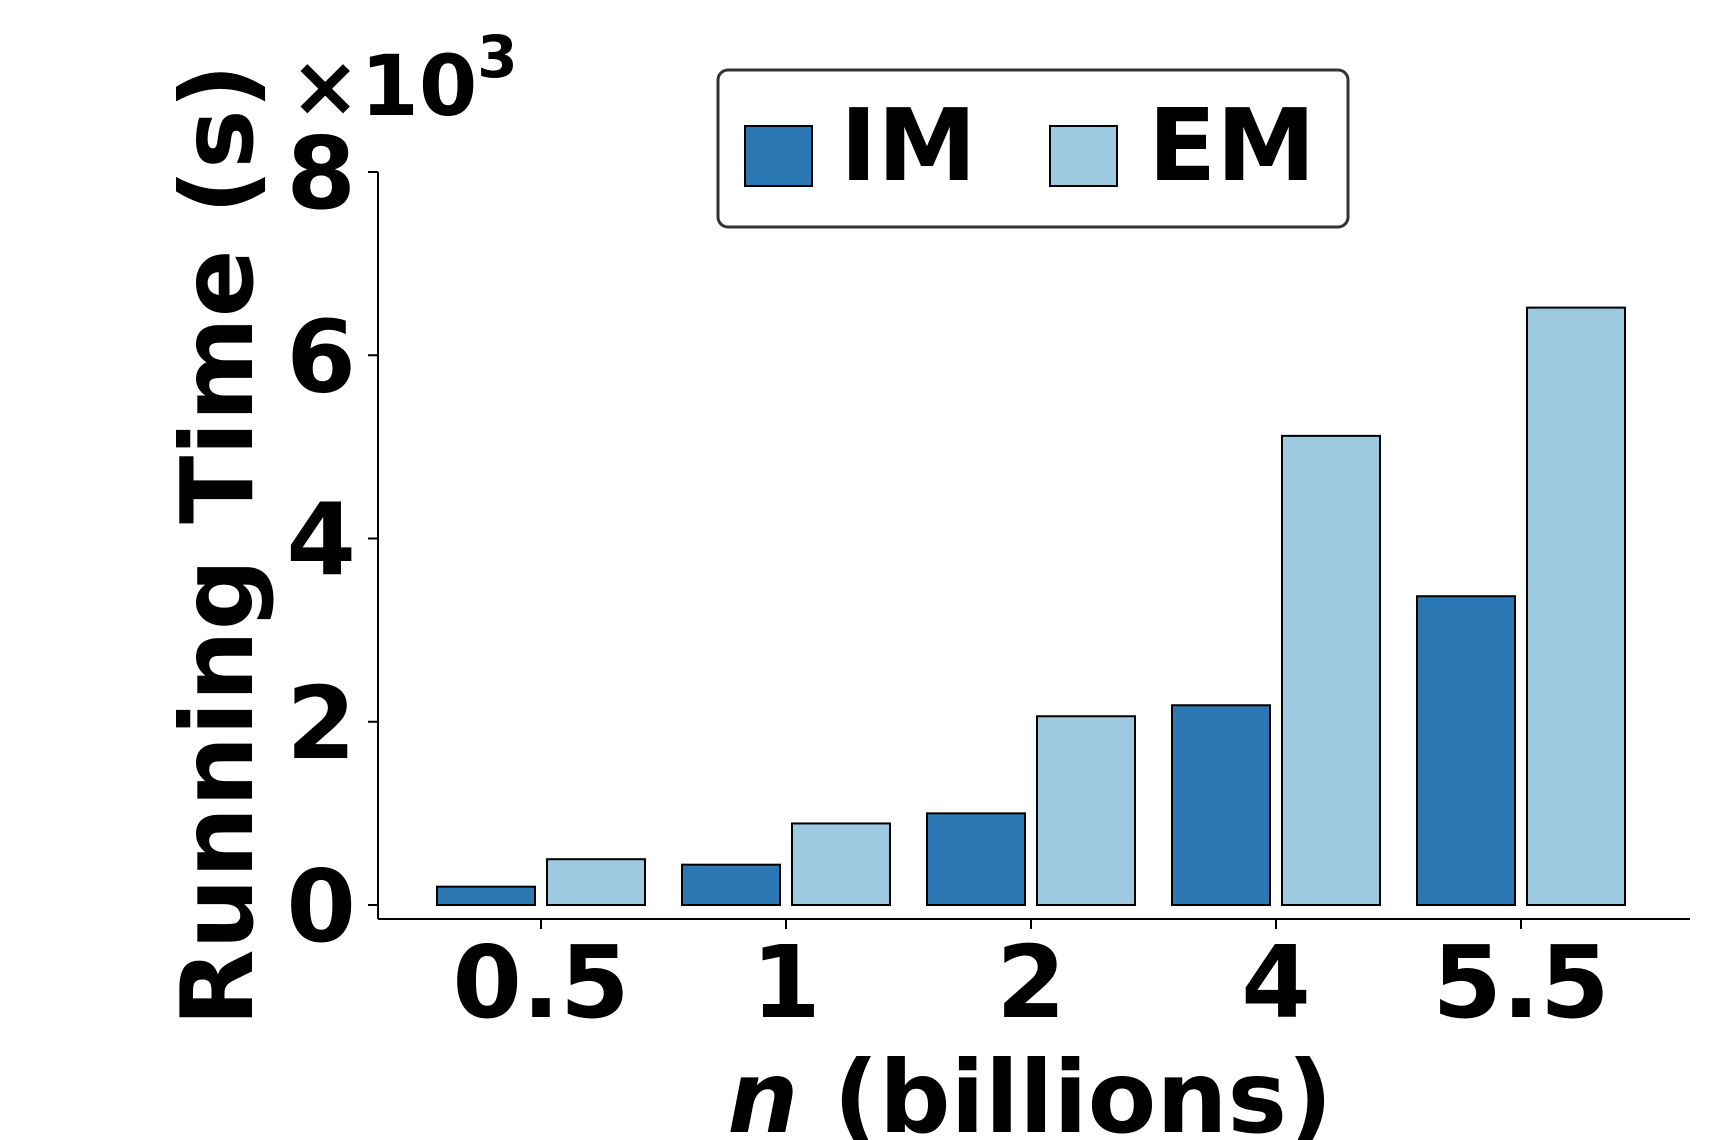  What do you see at coordinates (778, 156) in the screenshot?
I see `legend-swatch-im` at bounding box center [778, 156].